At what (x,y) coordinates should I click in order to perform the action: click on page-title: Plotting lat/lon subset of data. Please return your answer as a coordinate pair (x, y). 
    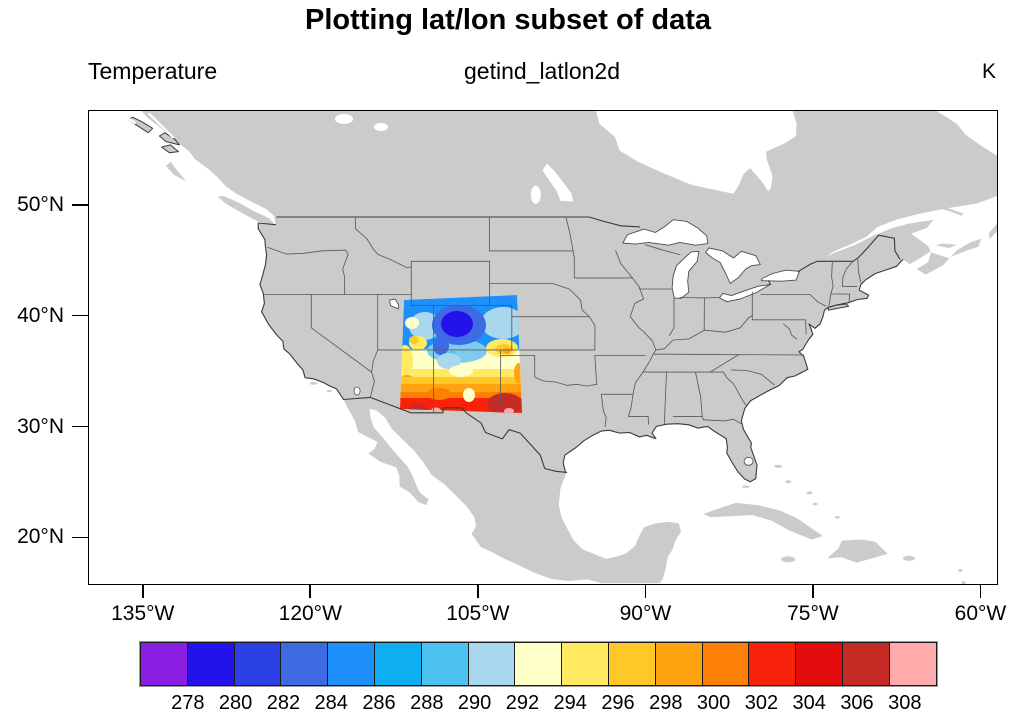
    Looking at the image, I should click on (508, 20).